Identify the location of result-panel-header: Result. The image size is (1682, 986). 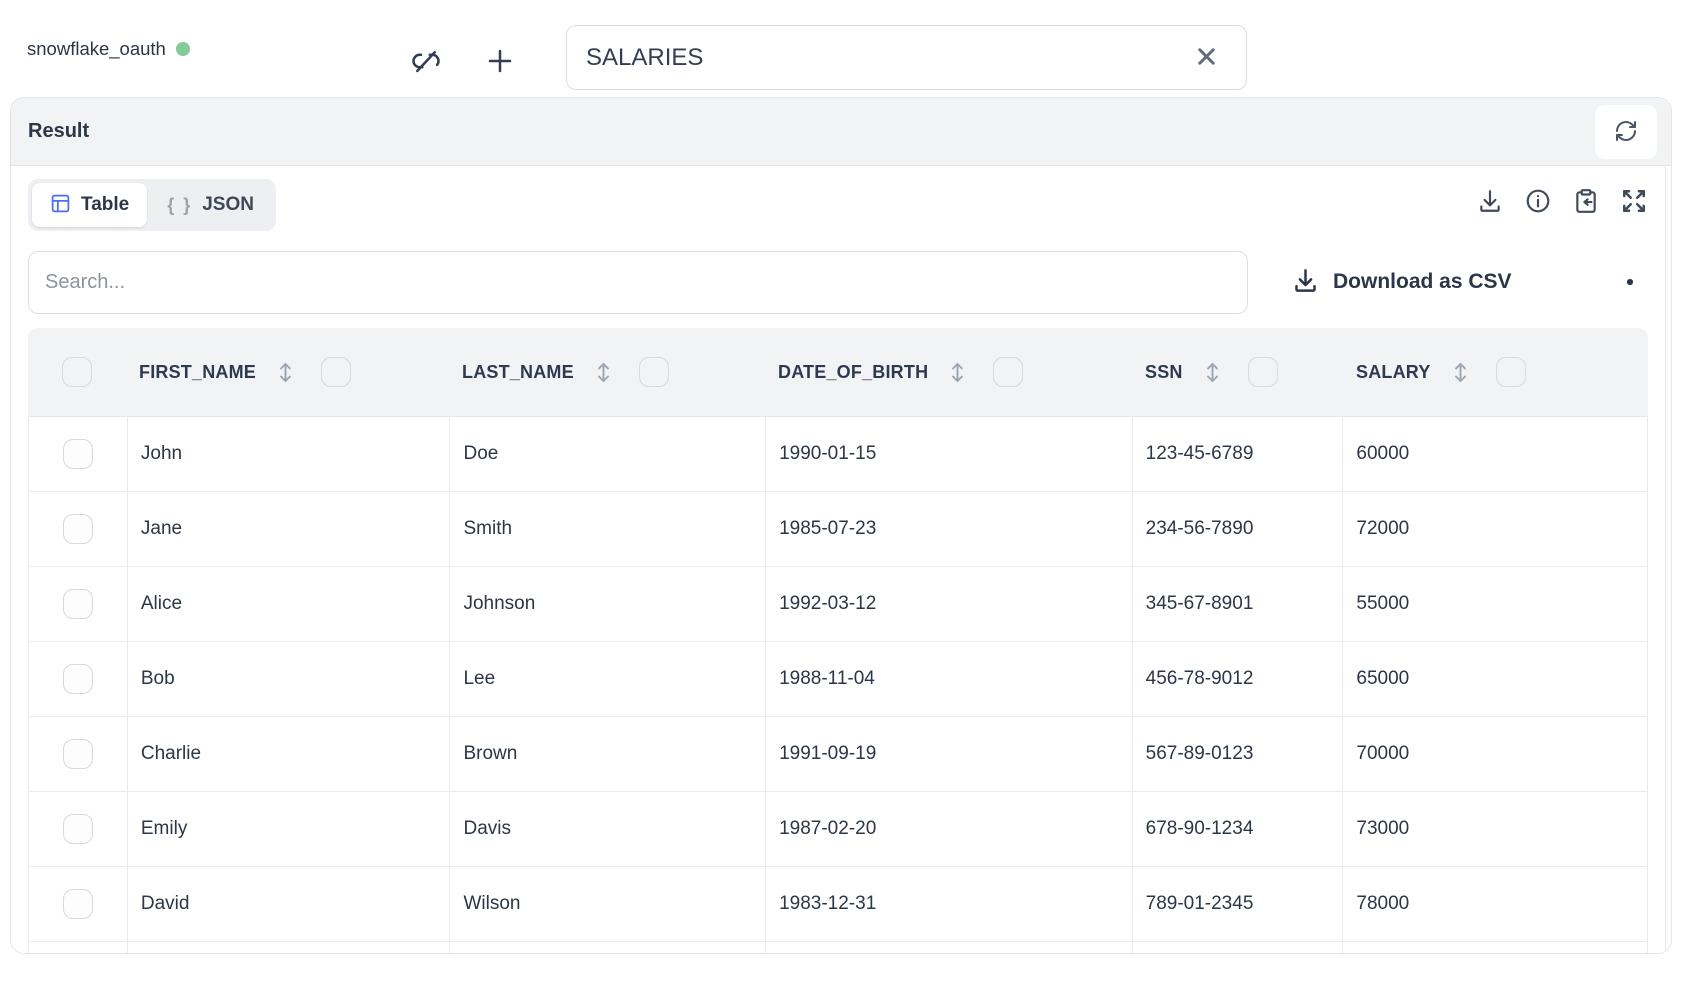
(841, 132).